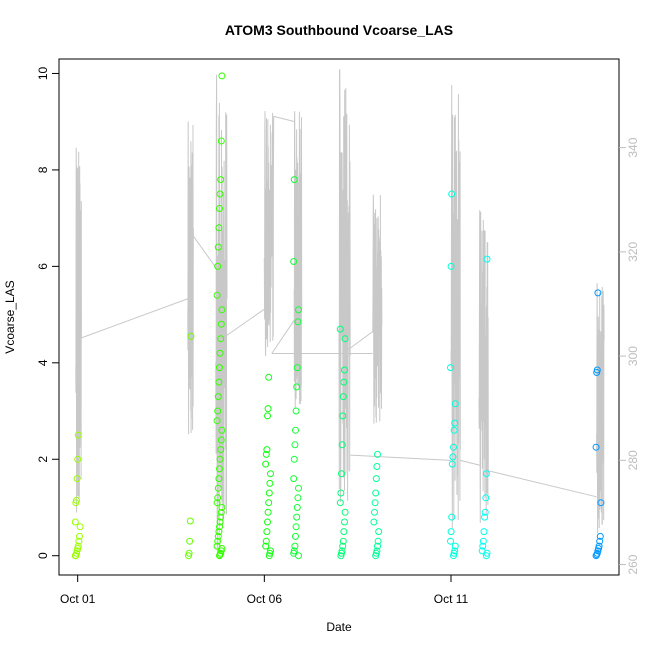  Describe the element at coordinates (339, 627) in the screenshot. I see `x-axis-label: Date` at that location.